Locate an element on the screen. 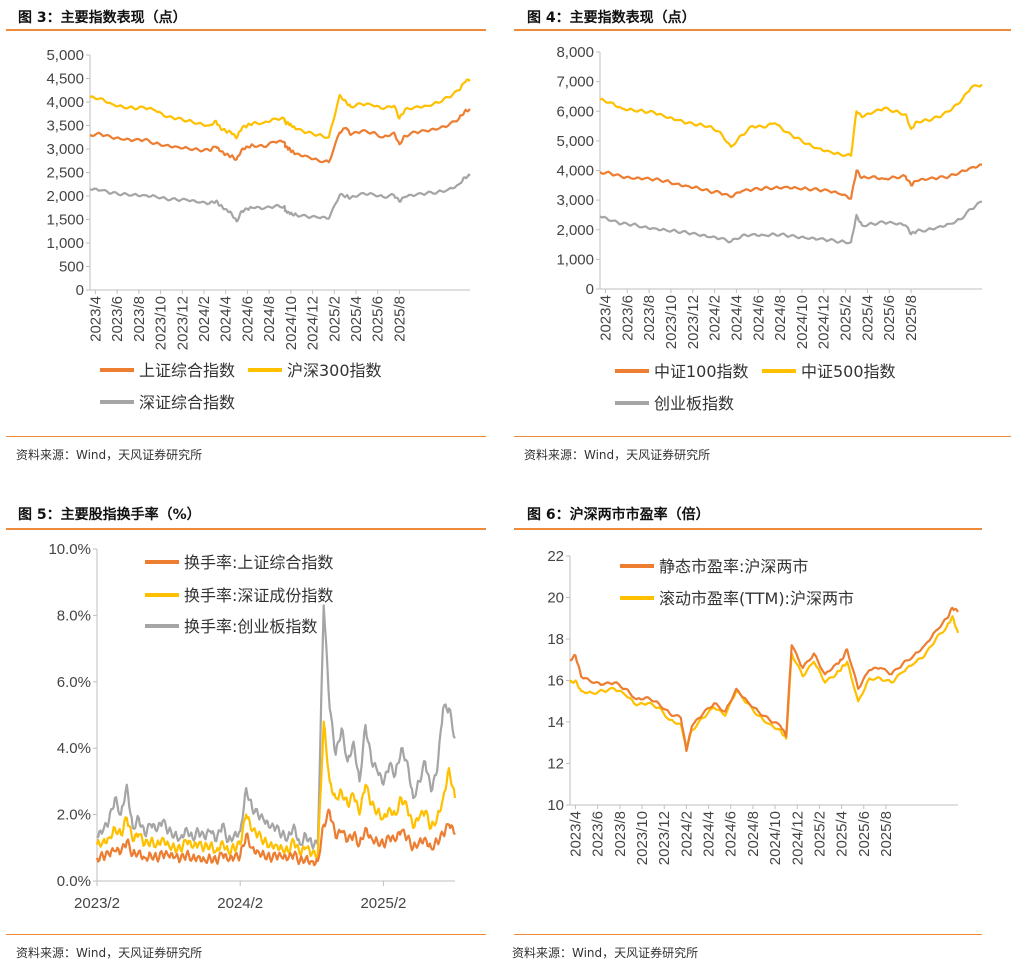 The image size is (1017, 964). fig3-x-tick-label: 2023/8 is located at coordinates (620, 834).